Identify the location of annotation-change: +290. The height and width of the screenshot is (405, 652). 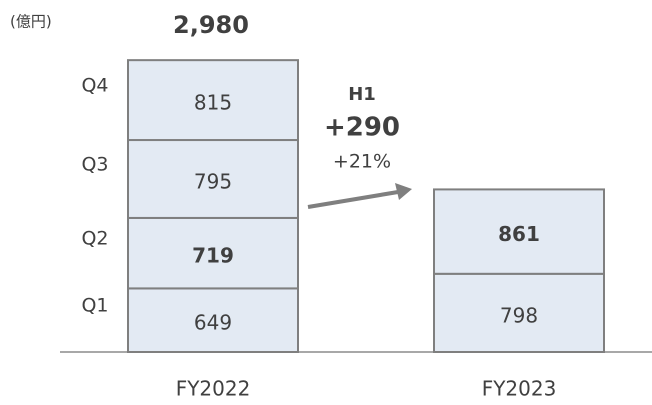
(362, 128).